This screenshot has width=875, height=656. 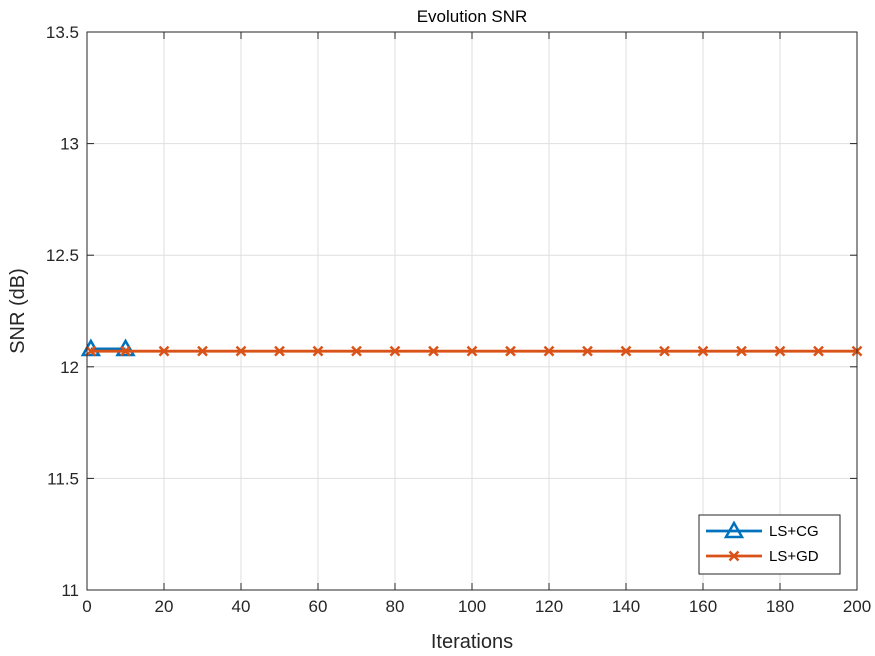 I want to click on x-tick-label: 160, so click(x=703, y=606).